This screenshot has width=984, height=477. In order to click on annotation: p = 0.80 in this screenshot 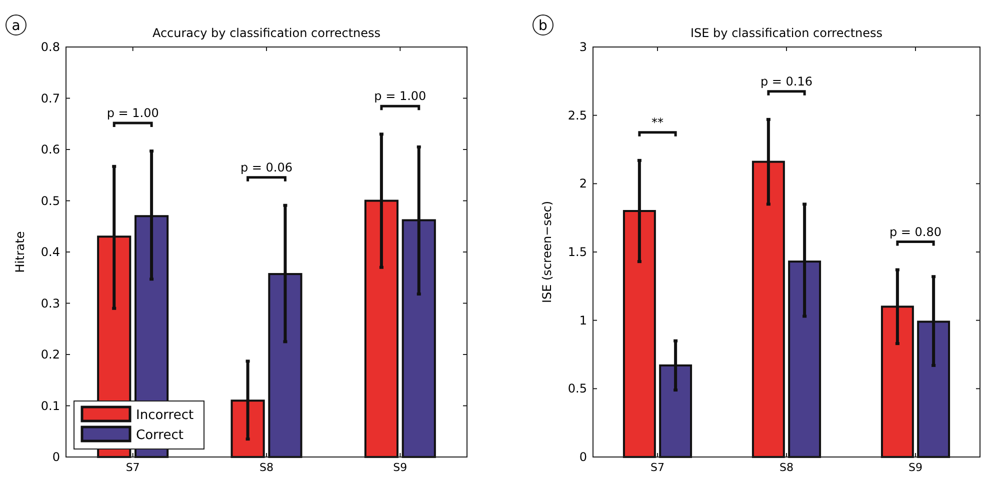, I will do `click(915, 231)`.